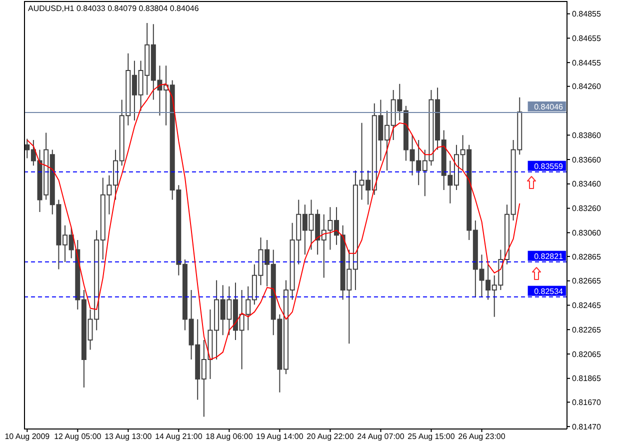 The image size is (625, 442). I want to click on y-tick-label: 0.82865, so click(587, 257).